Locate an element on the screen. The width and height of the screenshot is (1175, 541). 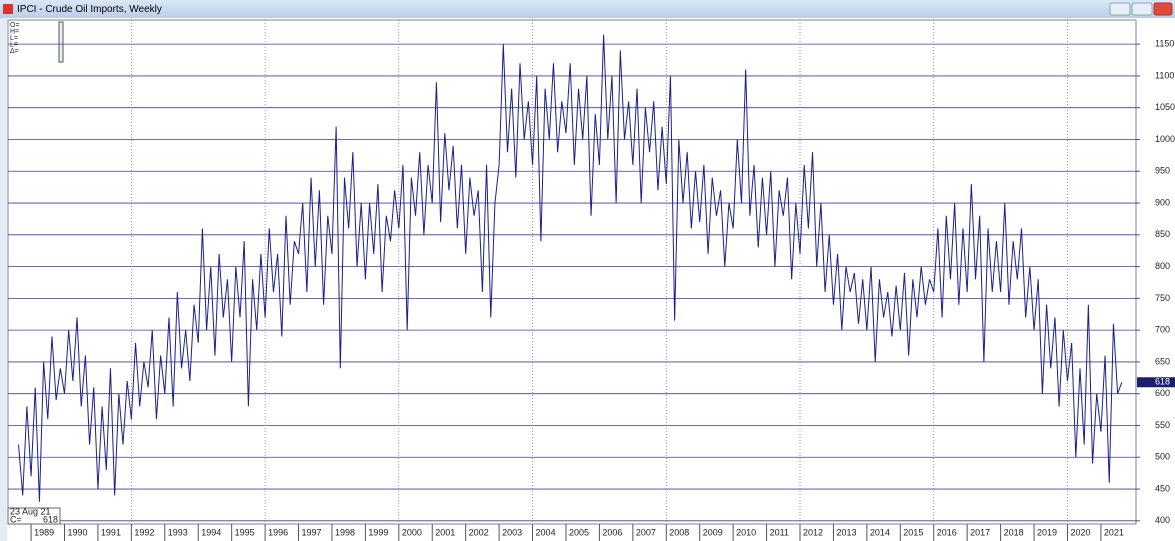
x-tick-label: 2005 is located at coordinates (579, 532).